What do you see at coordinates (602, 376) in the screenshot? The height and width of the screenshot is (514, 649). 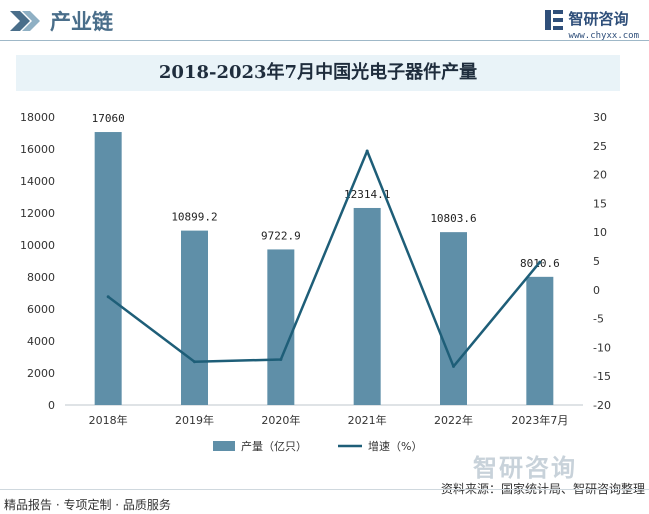 I see `y-right-tick-label: -15` at bounding box center [602, 376].